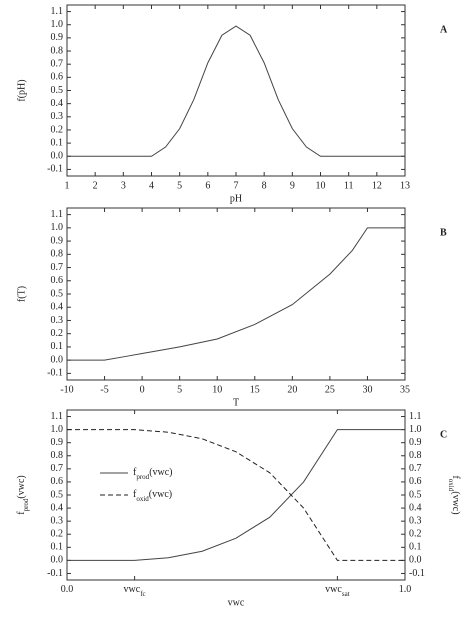  What do you see at coordinates (349, 185) in the screenshot?
I see `x-tick-label: 11` at bounding box center [349, 185].